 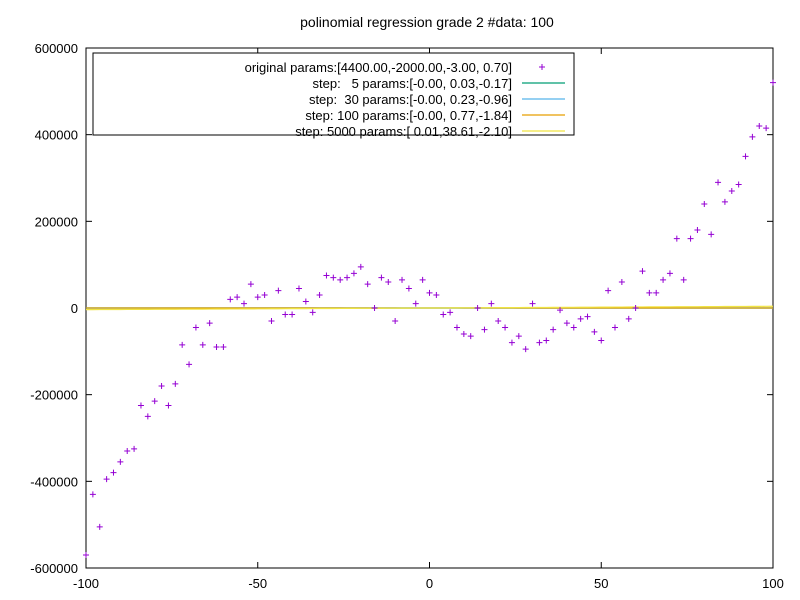 What do you see at coordinates (54, 395) in the screenshot?
I see `y-tick-label: -200000` at bounding box center [54, 395].